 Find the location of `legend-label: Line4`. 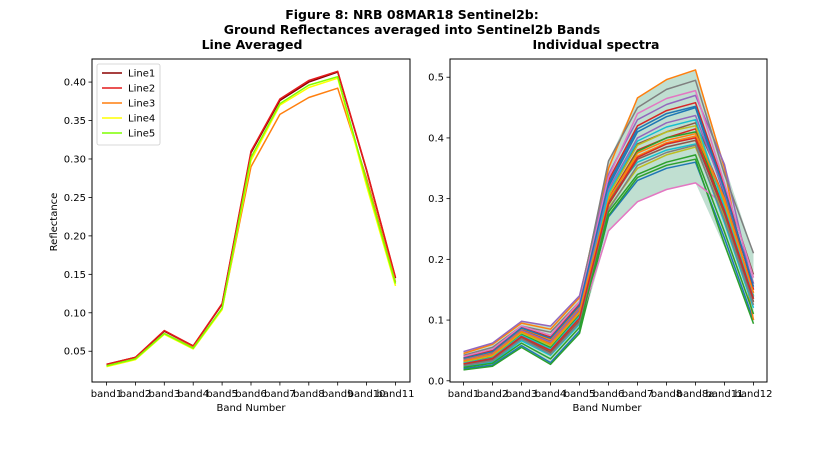

legend-label: Line4 is located at coordinates (141, 119).